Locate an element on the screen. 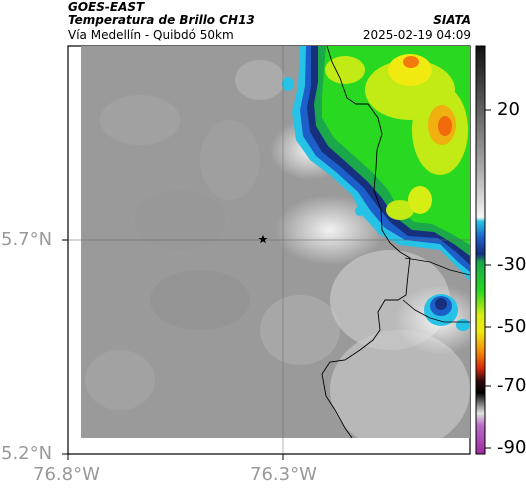  lat-tick-label: 5.7°N is located at coordinates (27, 239).